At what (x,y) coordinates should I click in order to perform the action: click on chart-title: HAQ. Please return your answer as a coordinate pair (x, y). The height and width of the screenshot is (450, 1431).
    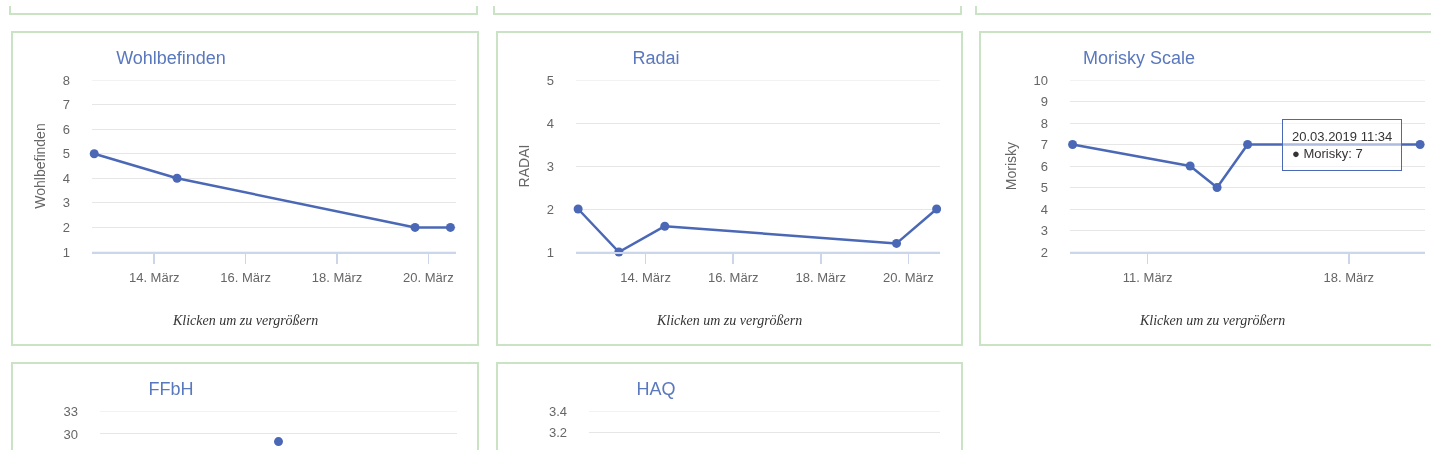
    Looking at the image, I should click on (656, 389).